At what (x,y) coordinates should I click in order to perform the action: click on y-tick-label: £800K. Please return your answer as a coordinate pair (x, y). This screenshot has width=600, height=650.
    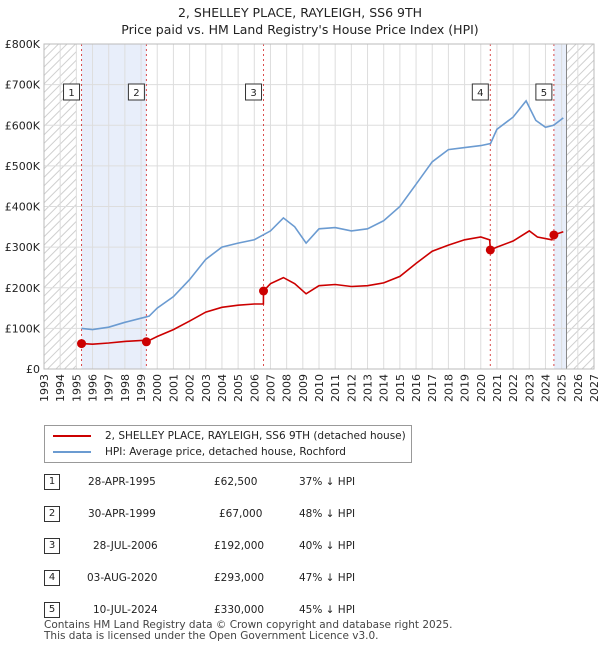
    Looking at the image, I should click on (23, 44).